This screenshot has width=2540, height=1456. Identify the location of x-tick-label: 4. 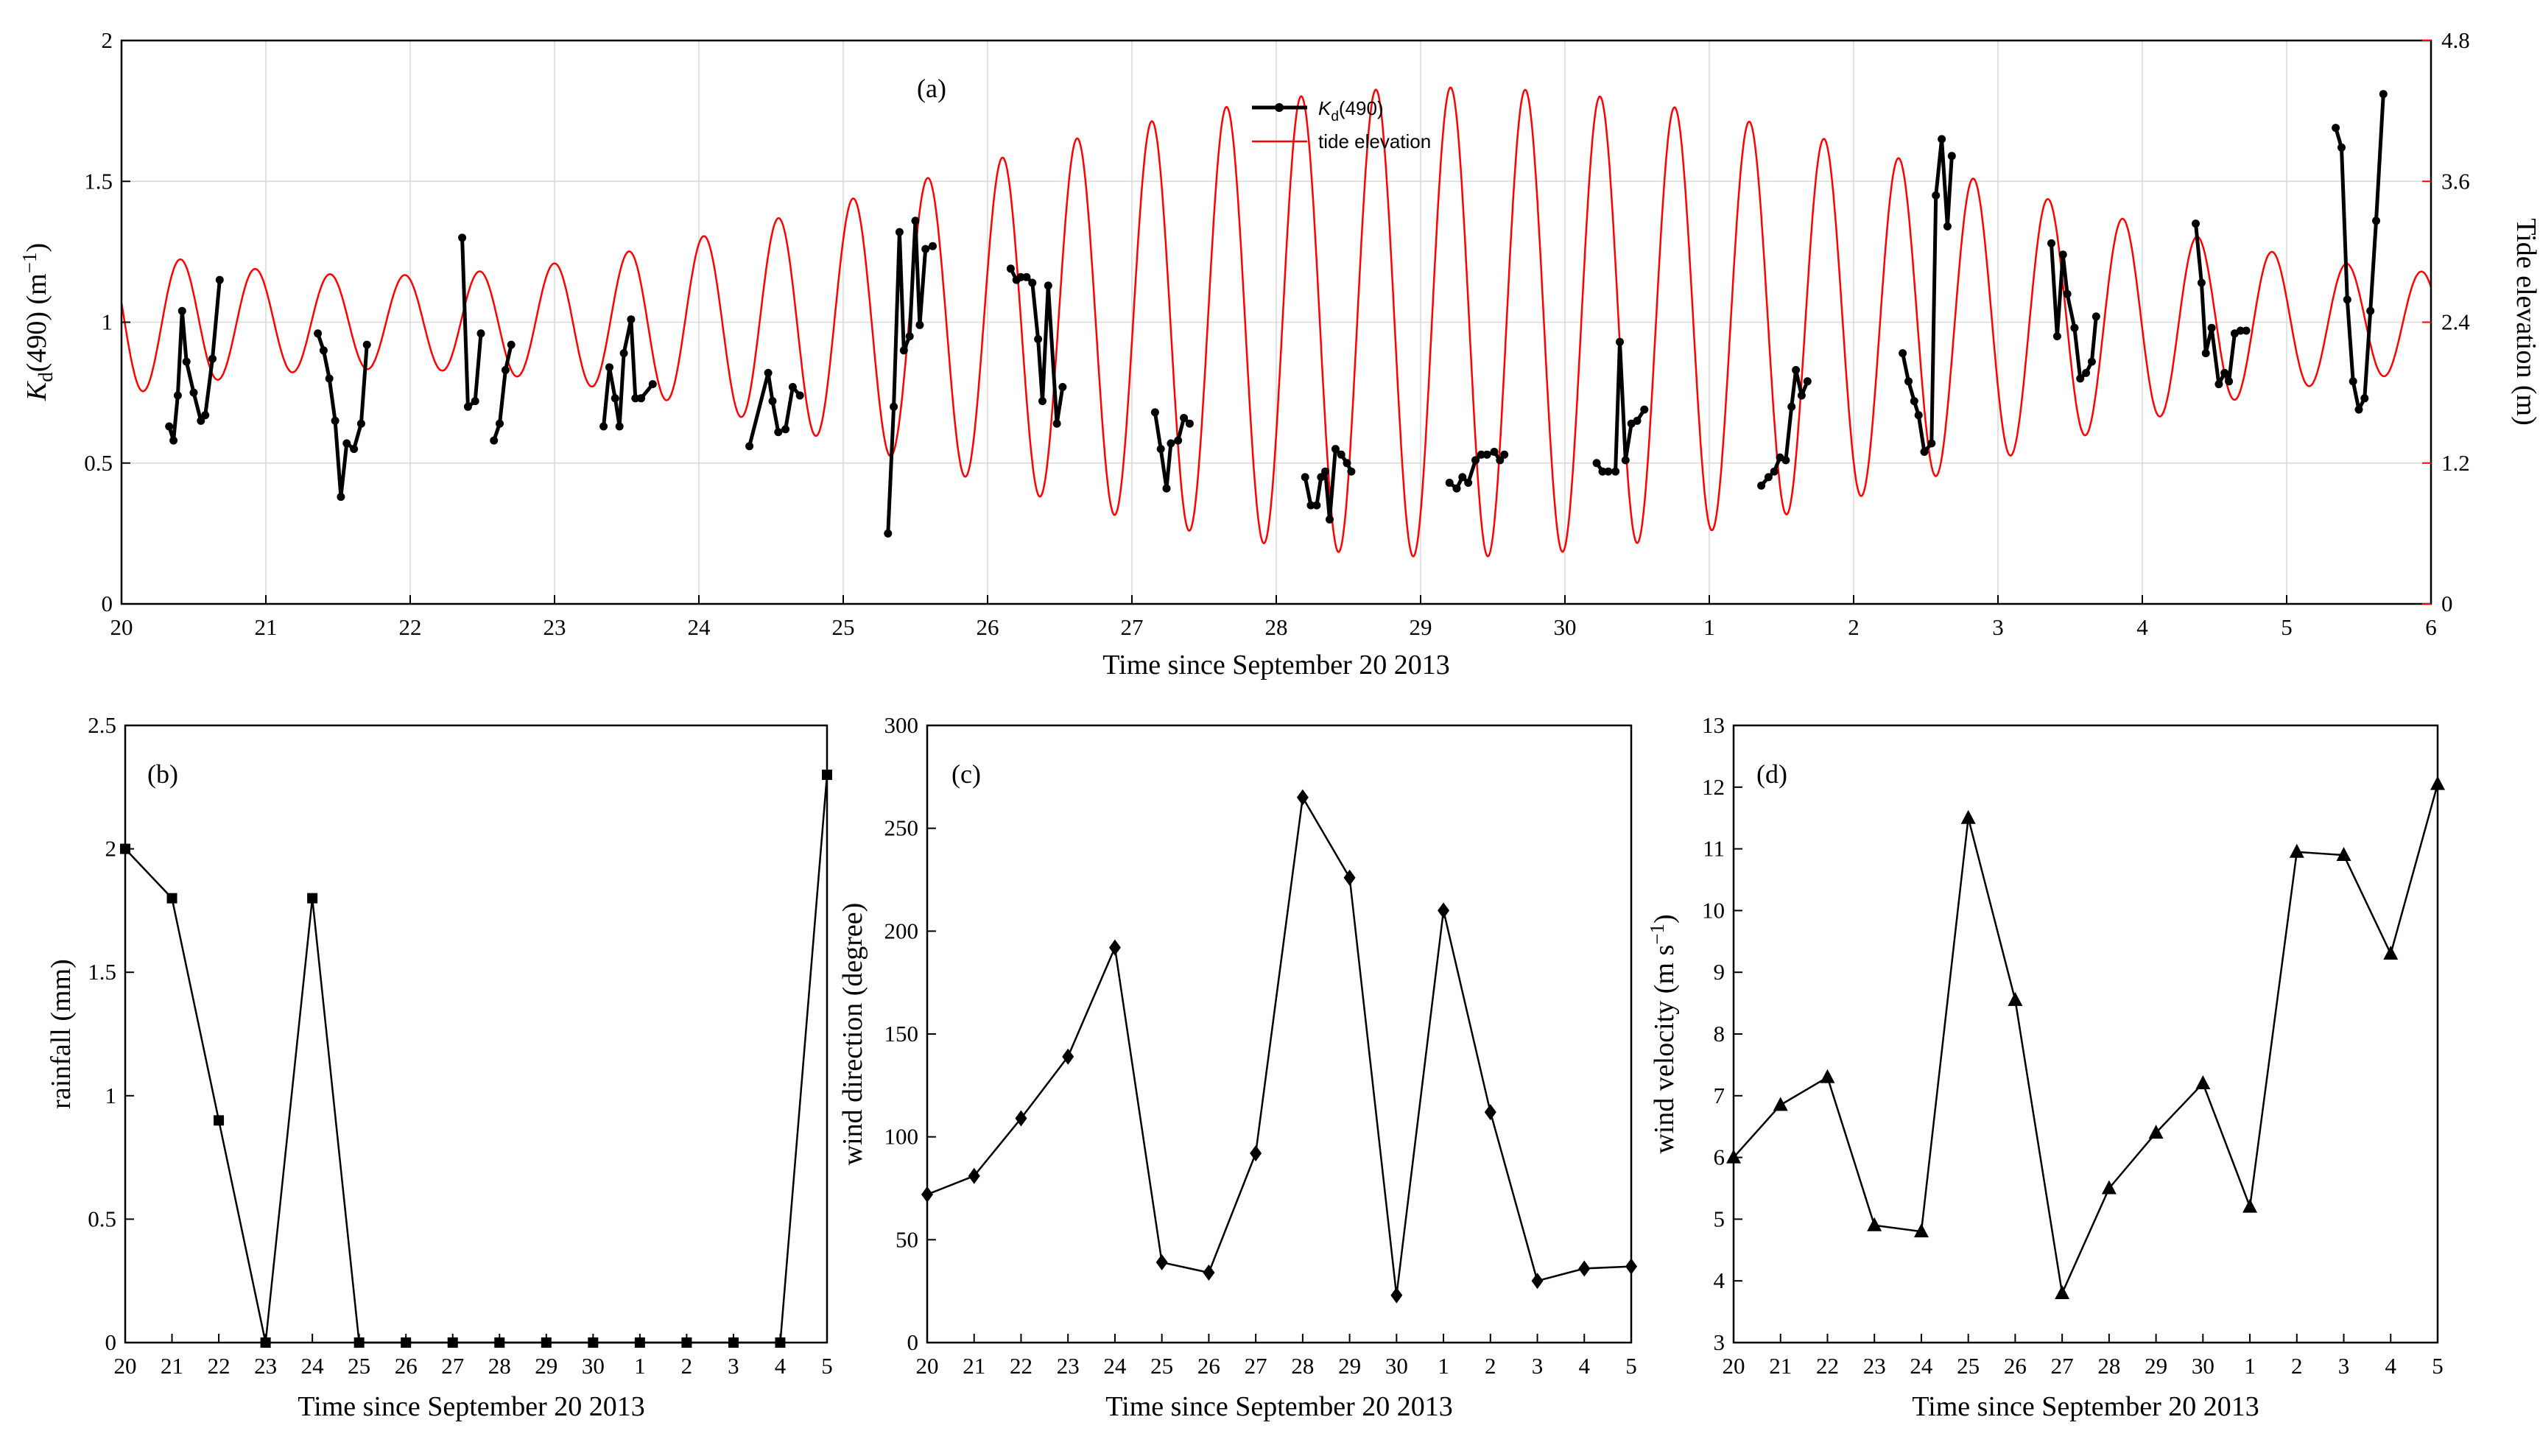
(2142, 627).